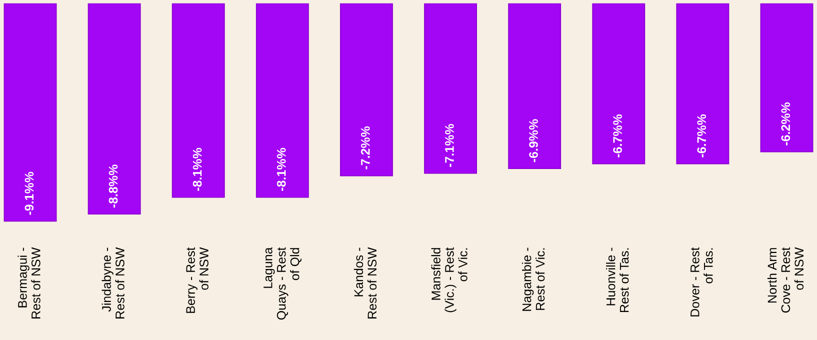  I want to click on x-tick-label: Nagambie - Rest of Vic., so click(533, 279).